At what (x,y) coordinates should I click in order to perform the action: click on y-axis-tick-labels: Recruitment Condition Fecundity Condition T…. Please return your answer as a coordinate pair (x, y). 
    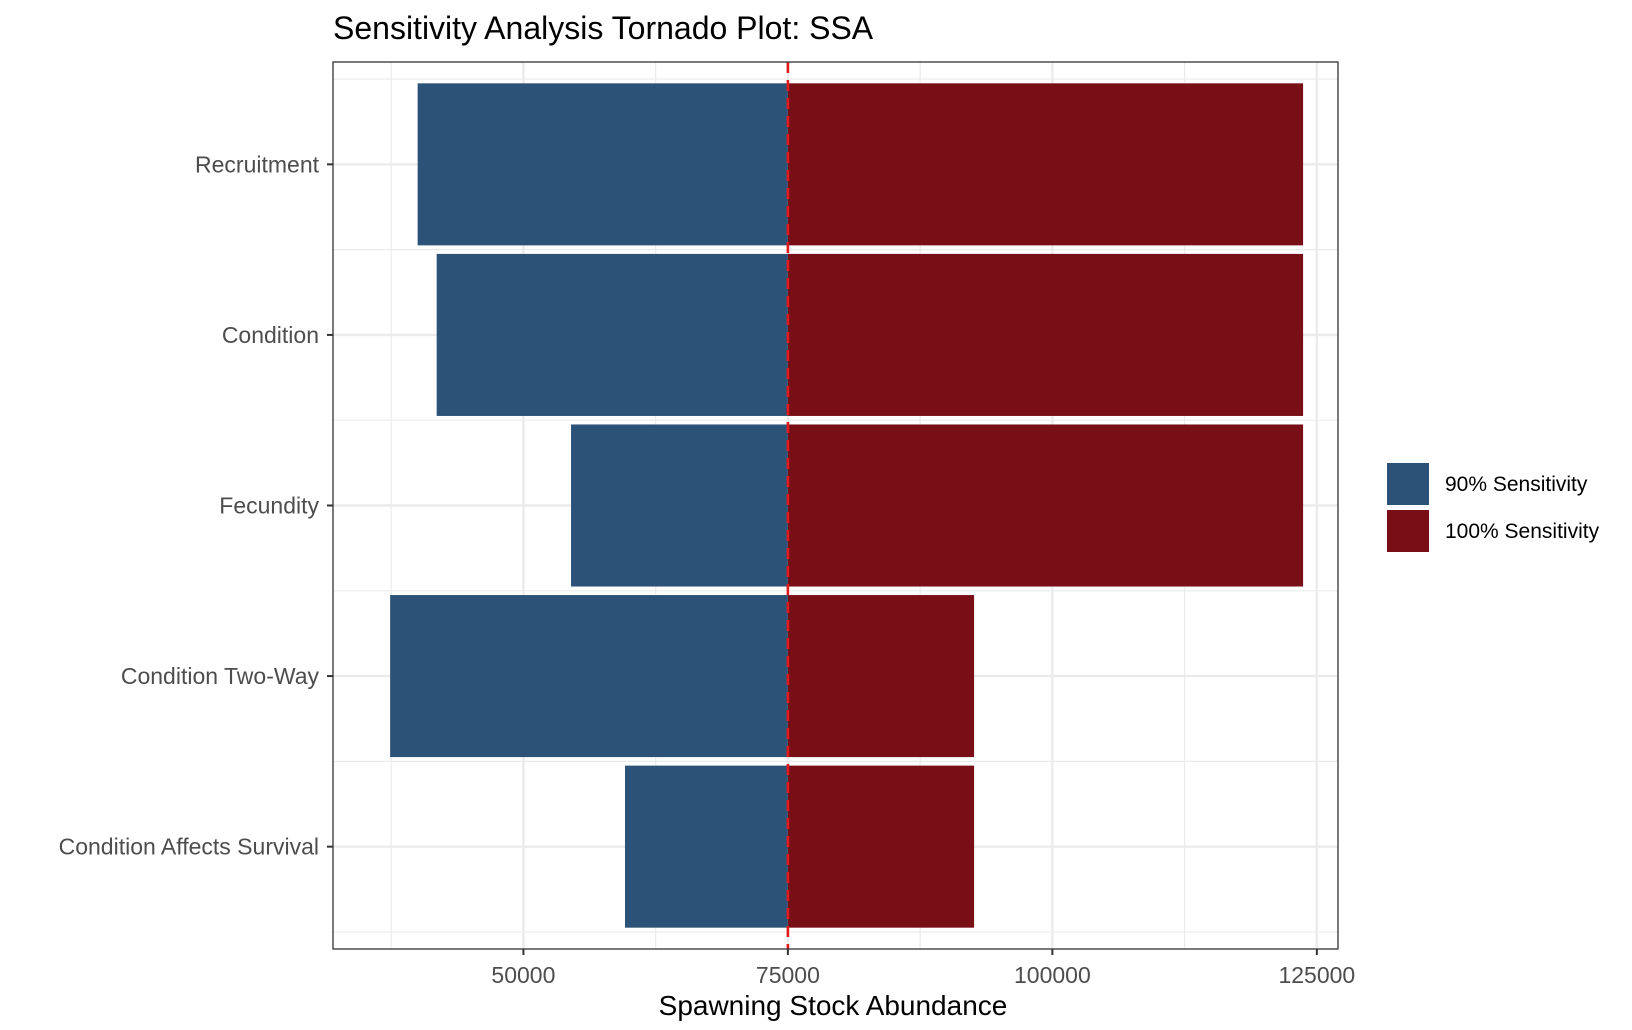
    Looking at the image, I should click on (196, 505).